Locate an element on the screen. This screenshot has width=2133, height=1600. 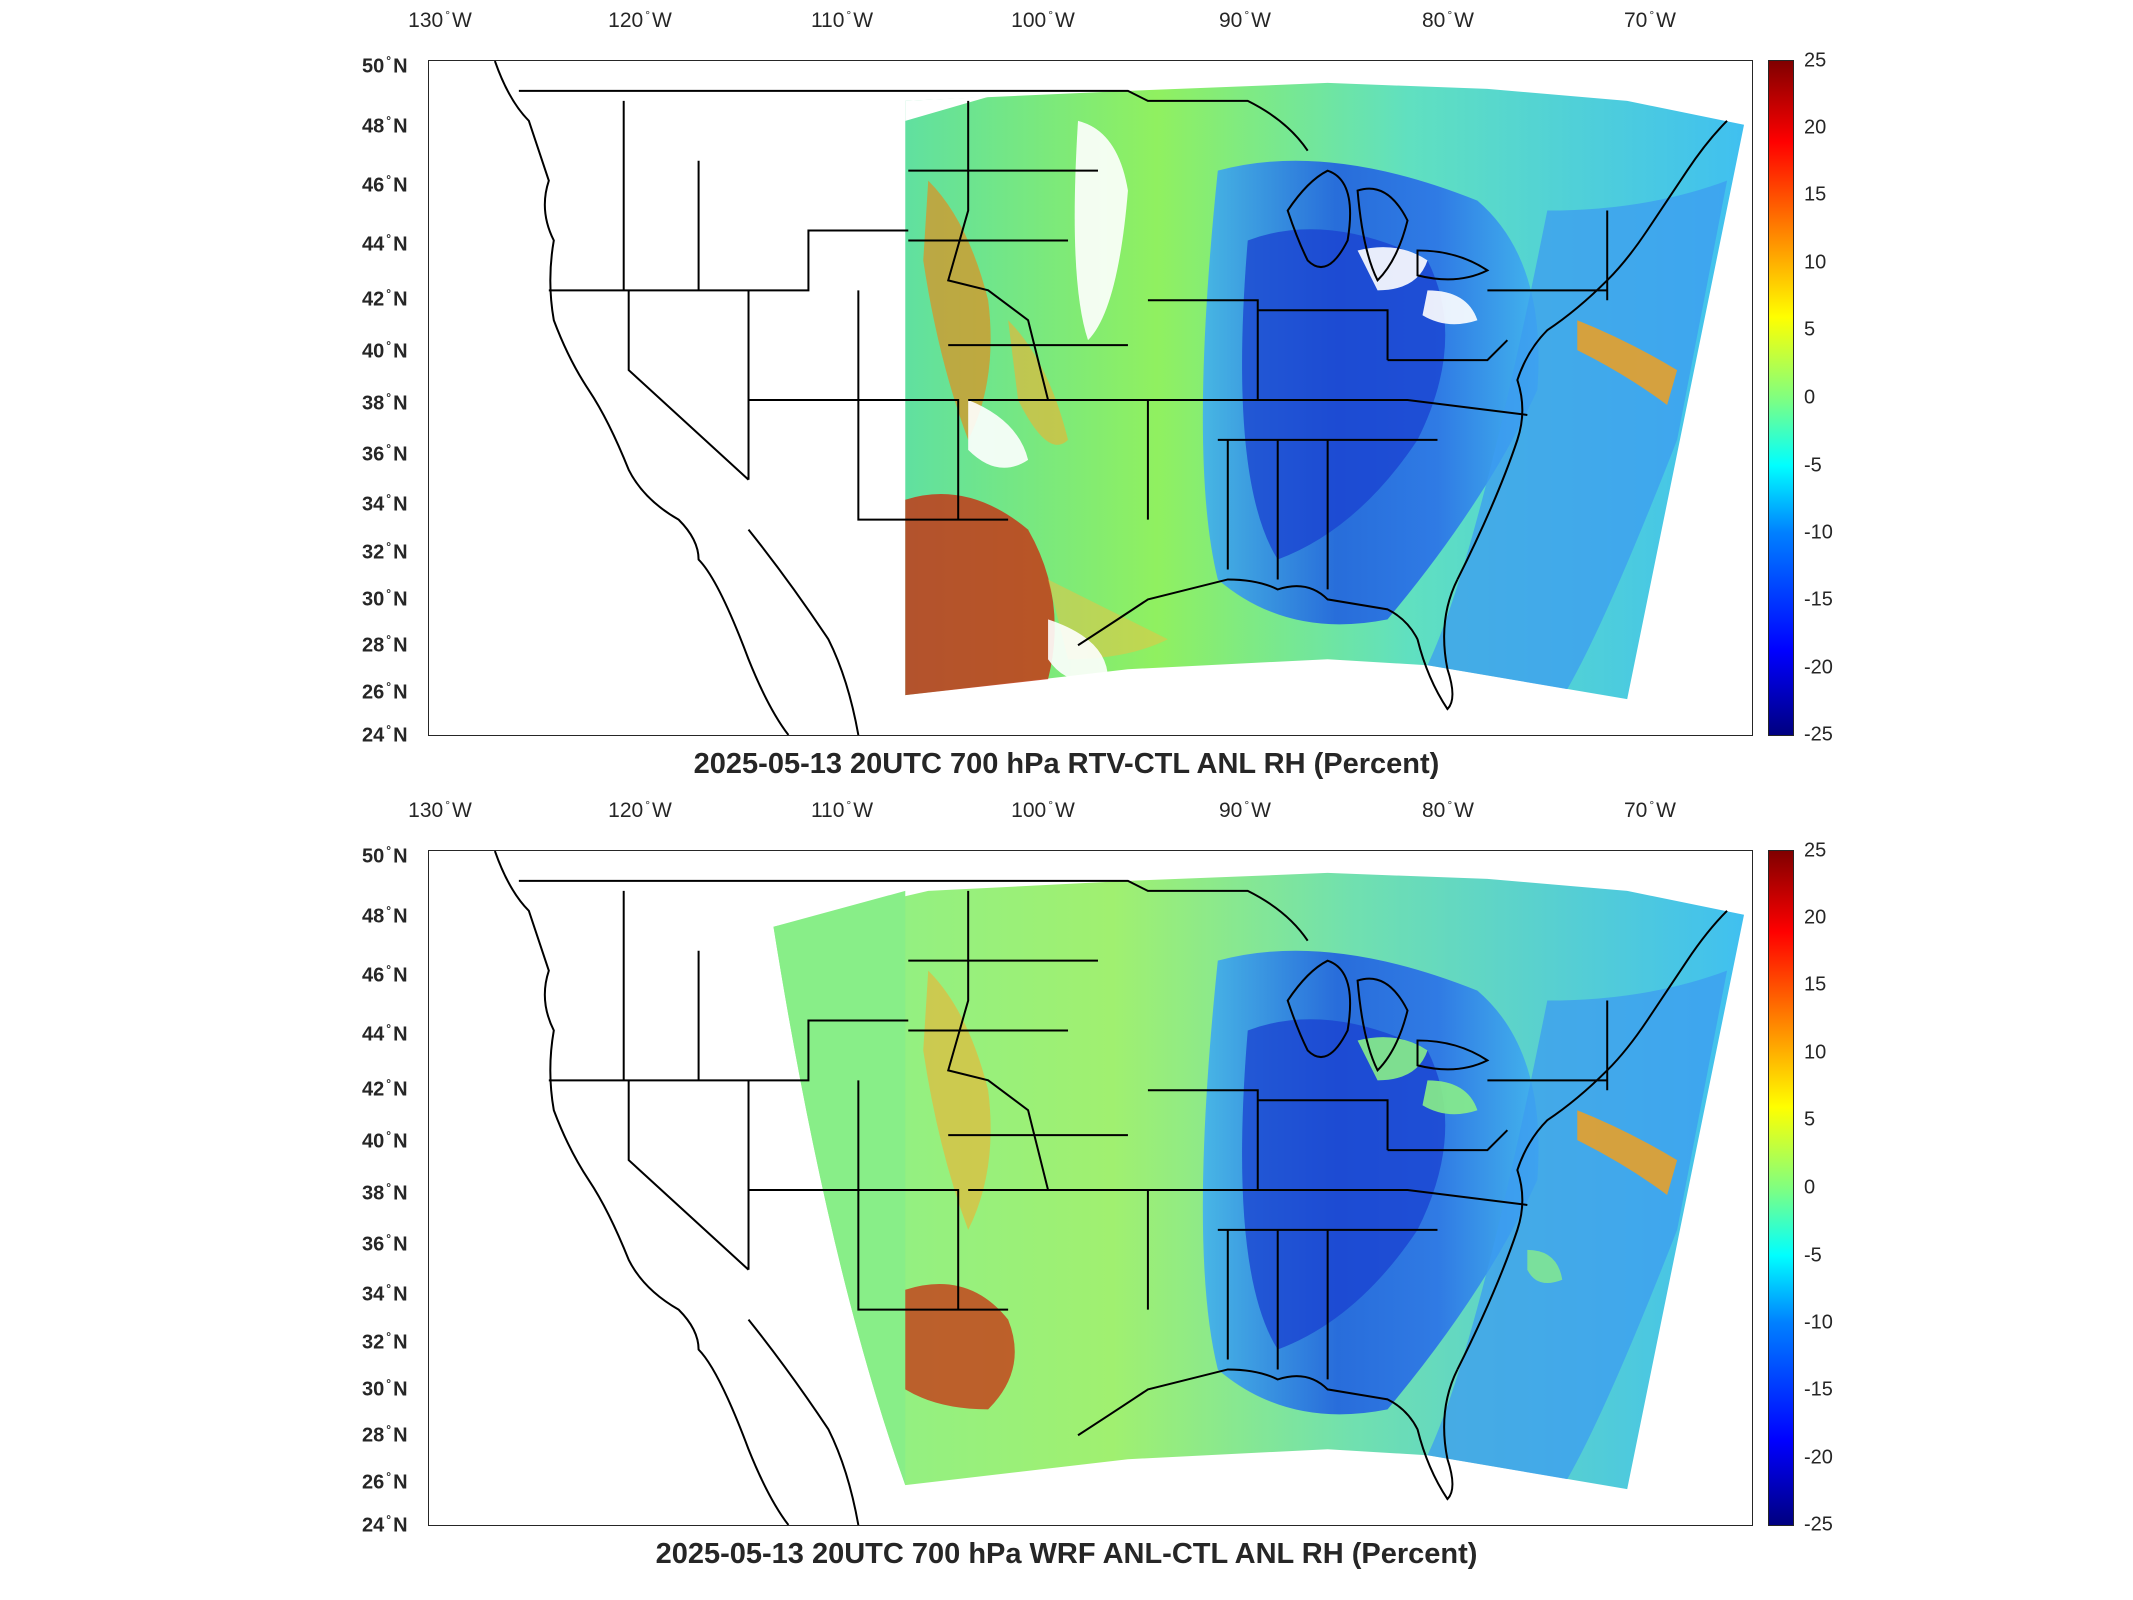
lat-label: 46 ° N is located at coordinates (385, 184).